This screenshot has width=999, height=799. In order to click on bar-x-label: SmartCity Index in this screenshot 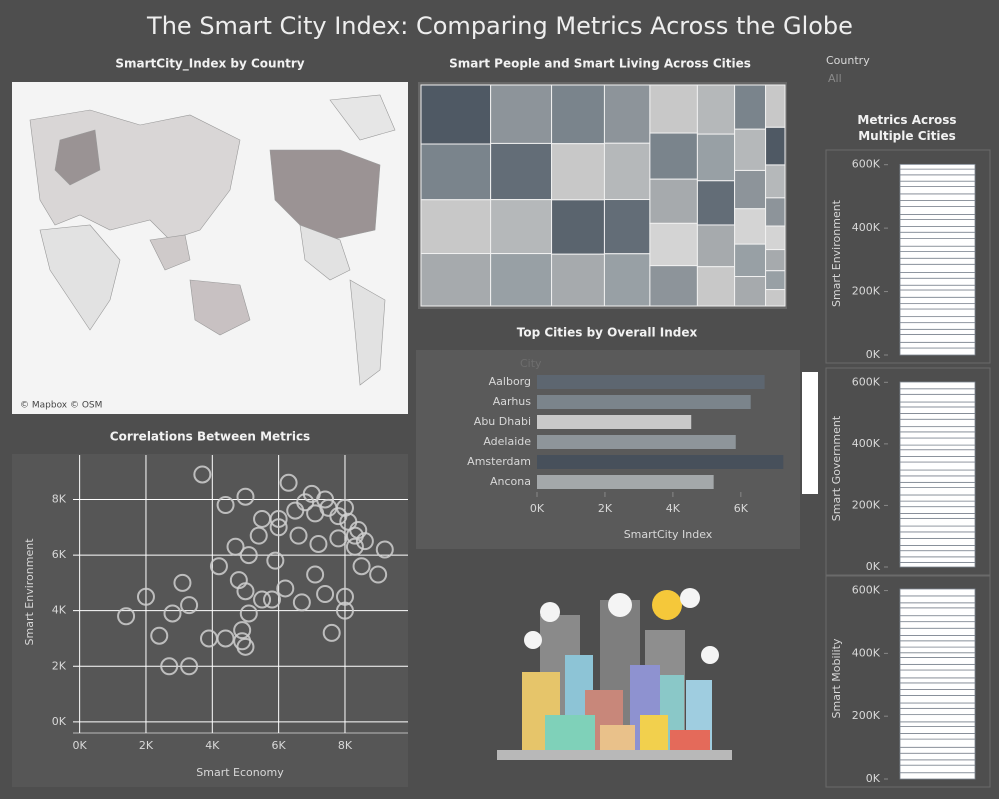, I will do `click(668, 534)`.